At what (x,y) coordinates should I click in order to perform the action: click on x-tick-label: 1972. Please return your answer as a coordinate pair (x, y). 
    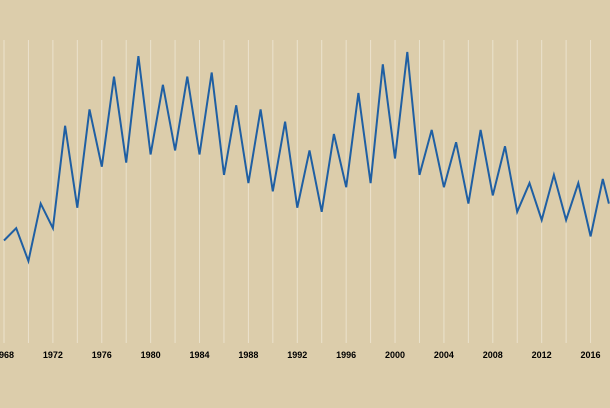
    Looking at the image, I should click on (53, 355).